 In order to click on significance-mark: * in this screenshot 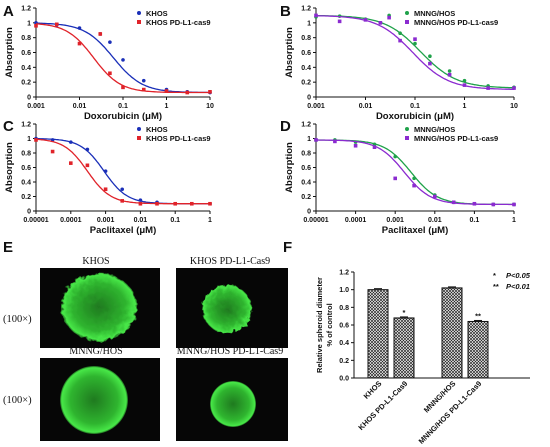, I will do `click(404, 312)`.